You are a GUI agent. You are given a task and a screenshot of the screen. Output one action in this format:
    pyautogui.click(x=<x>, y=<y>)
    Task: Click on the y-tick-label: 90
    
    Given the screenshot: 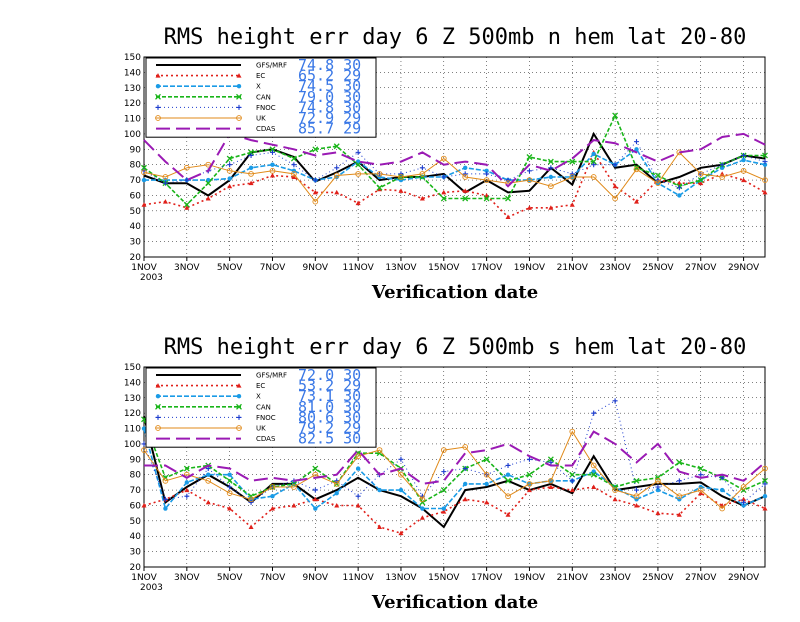 What is the action you would take?
    pyautogui.click(x=136, y=150)
    